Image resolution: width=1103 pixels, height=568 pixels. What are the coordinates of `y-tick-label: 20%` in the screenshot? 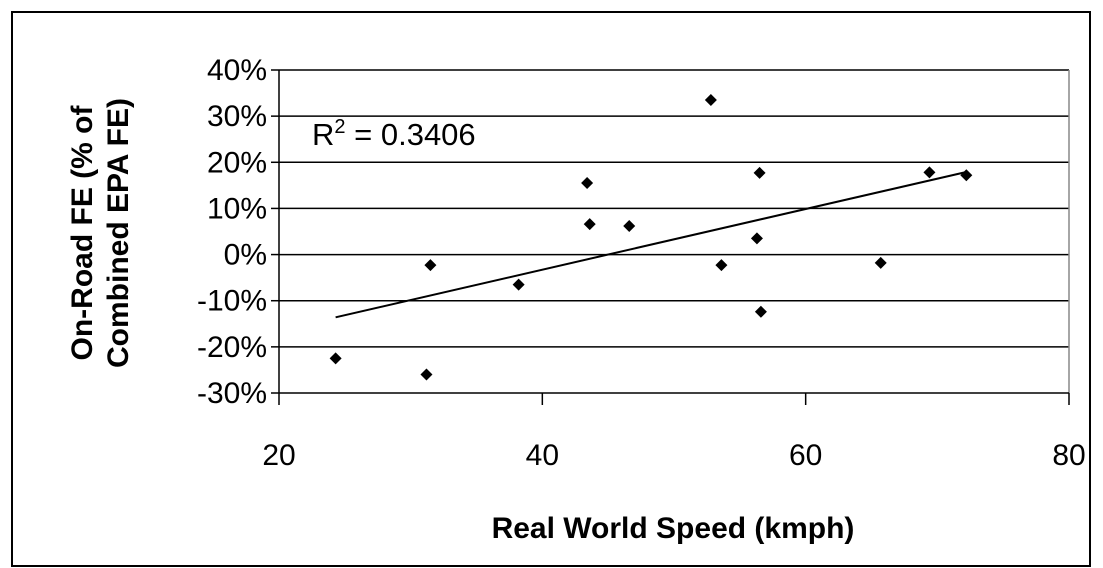 It's located at (237, 162).